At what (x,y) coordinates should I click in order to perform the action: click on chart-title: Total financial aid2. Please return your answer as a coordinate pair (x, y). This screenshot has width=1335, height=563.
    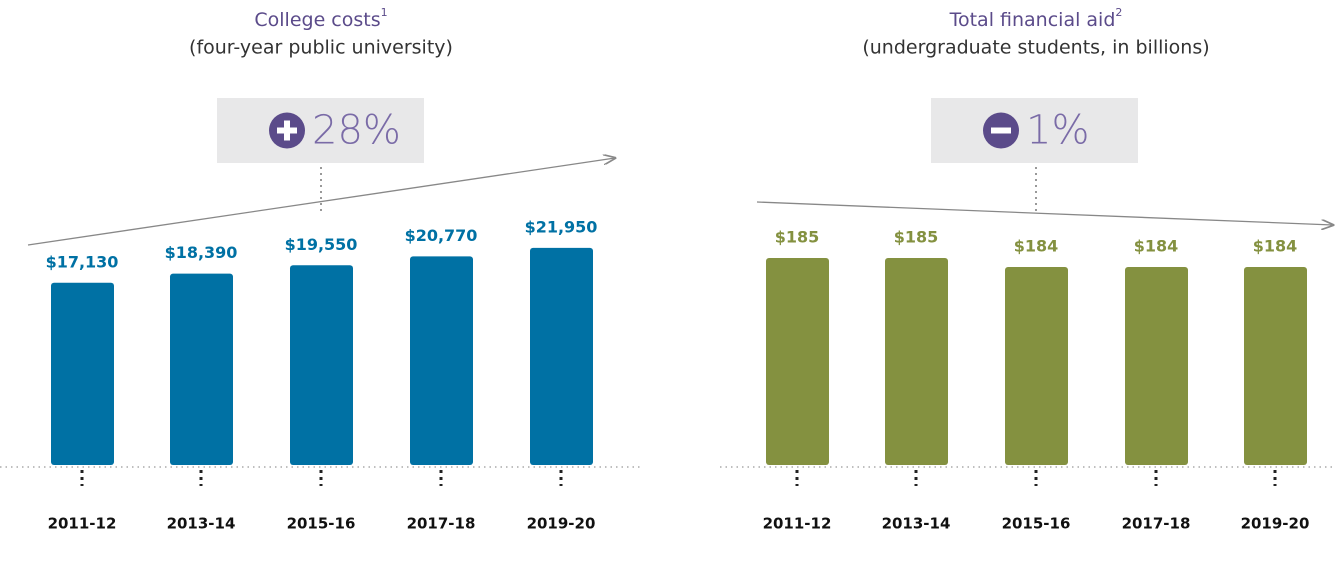
    Looking at the image, I should click on (1036, 18).